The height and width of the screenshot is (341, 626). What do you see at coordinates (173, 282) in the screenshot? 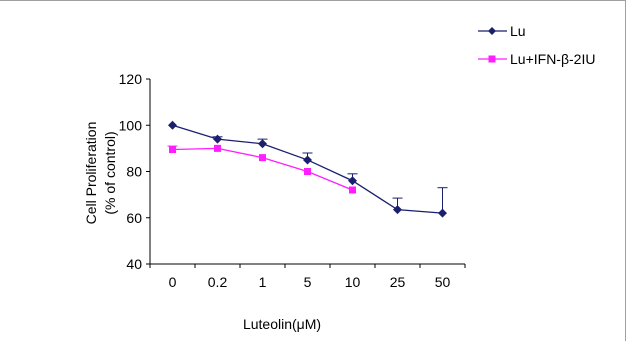
I see `x-tick-label: 0` at bounding box center [173, 282].